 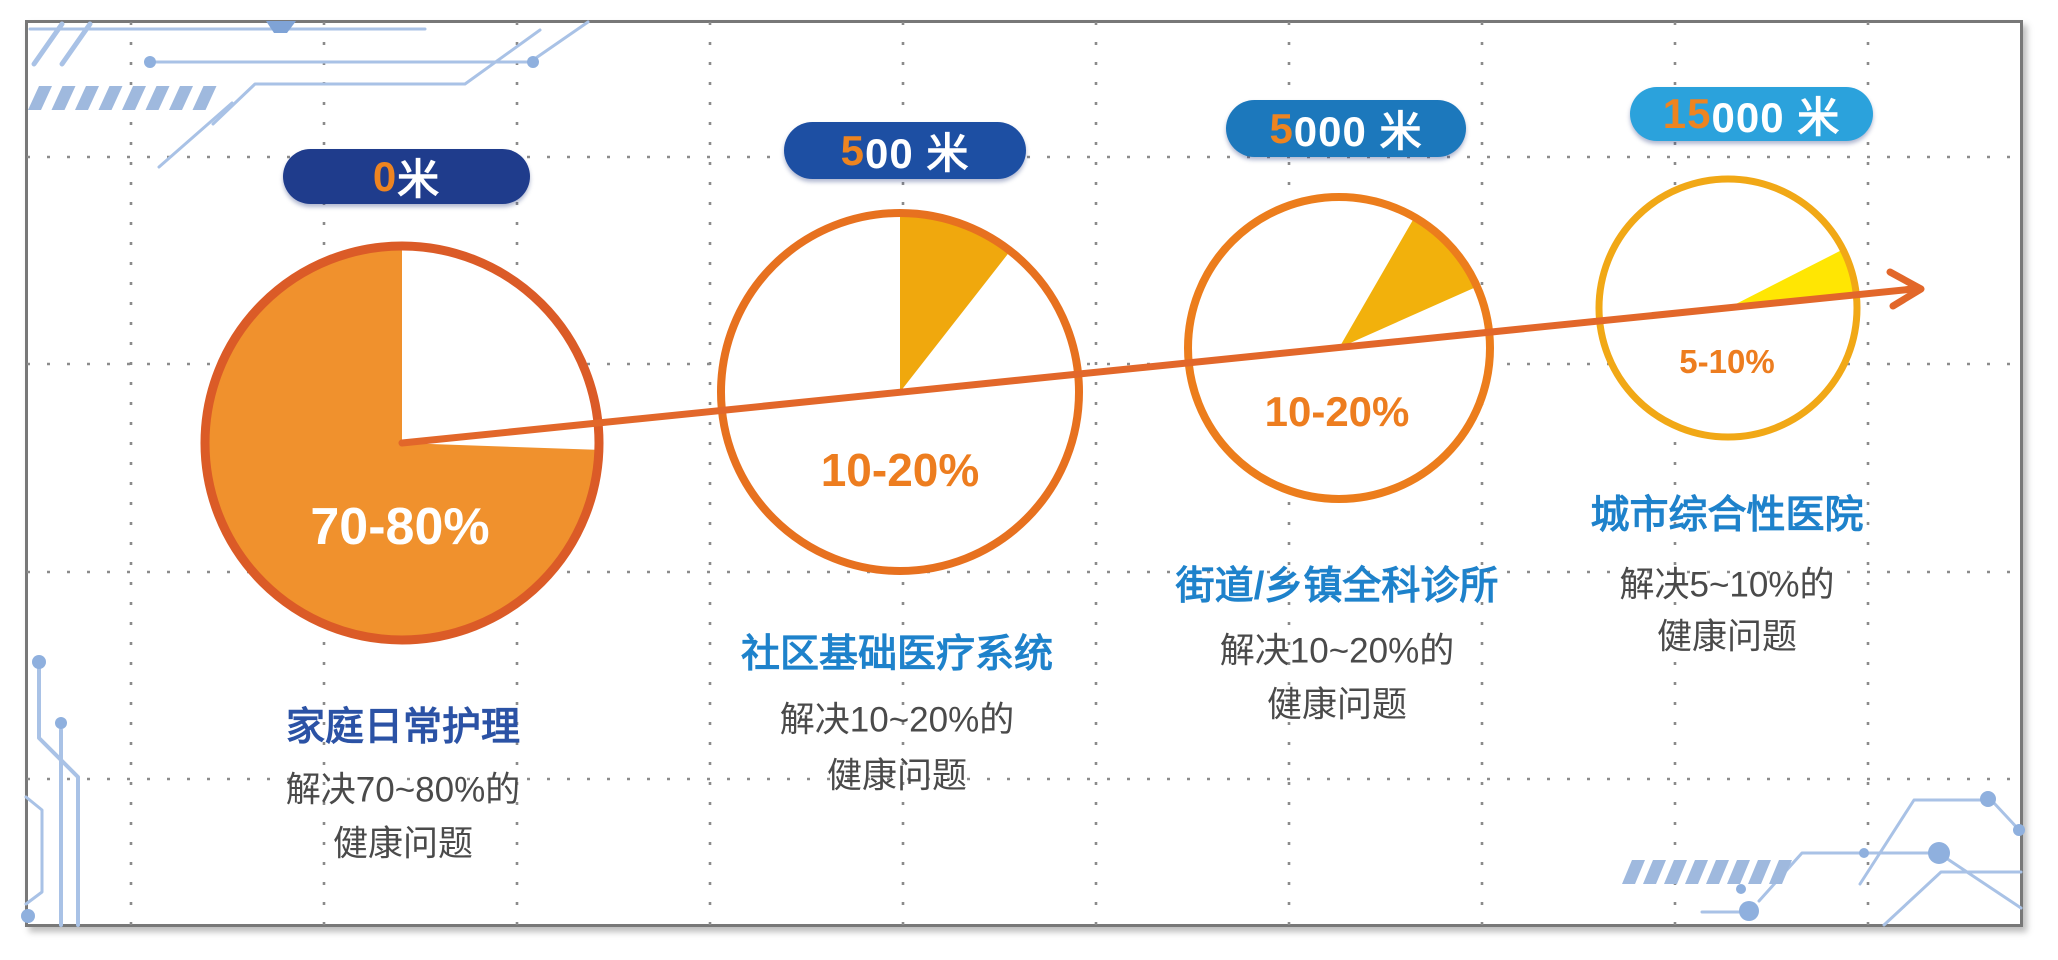 I want to click on stage1-heading: 家庭日常护理, so click(x=403, y=727).